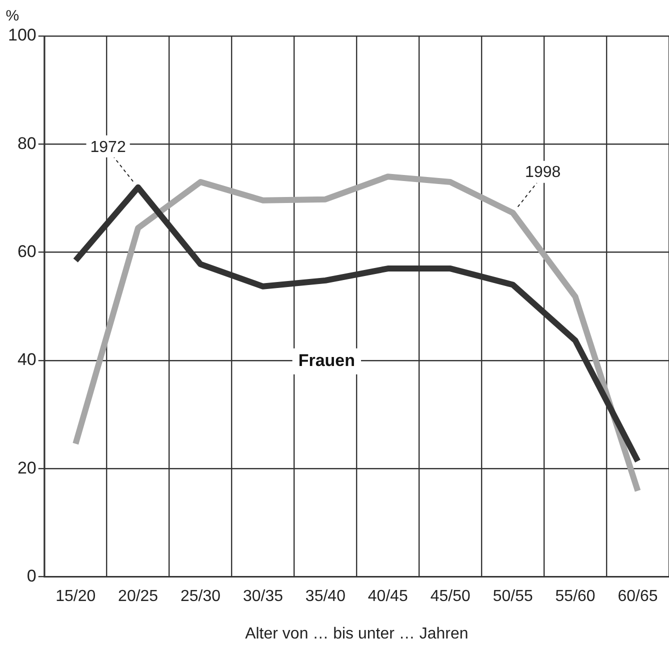  I want to click on y-tick-label: 60, so click(26, 252).